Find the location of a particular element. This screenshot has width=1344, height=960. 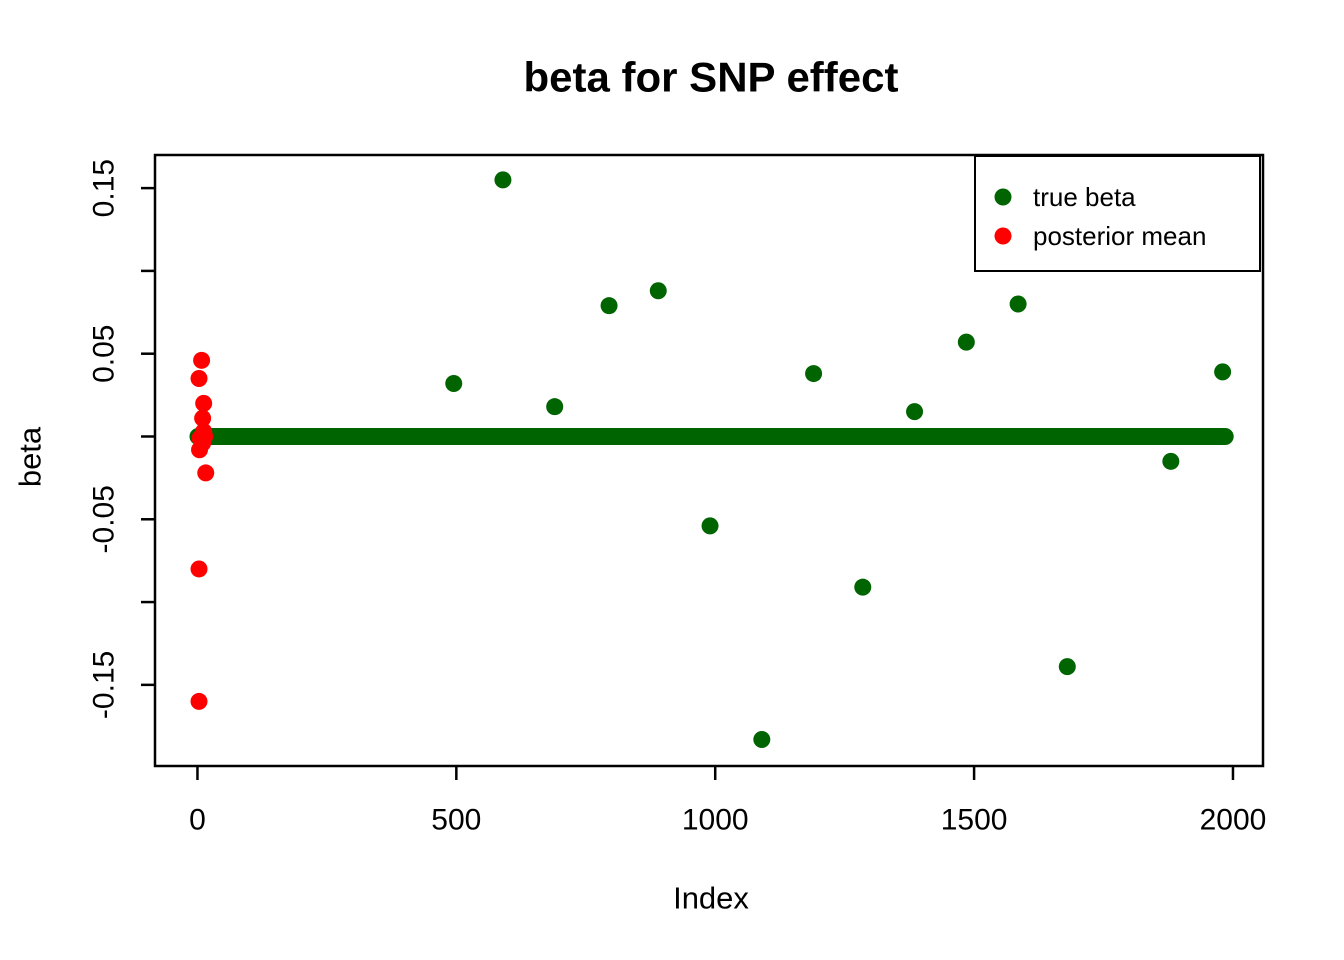

x-axis-label: Index is located at coordinates (711, 898).